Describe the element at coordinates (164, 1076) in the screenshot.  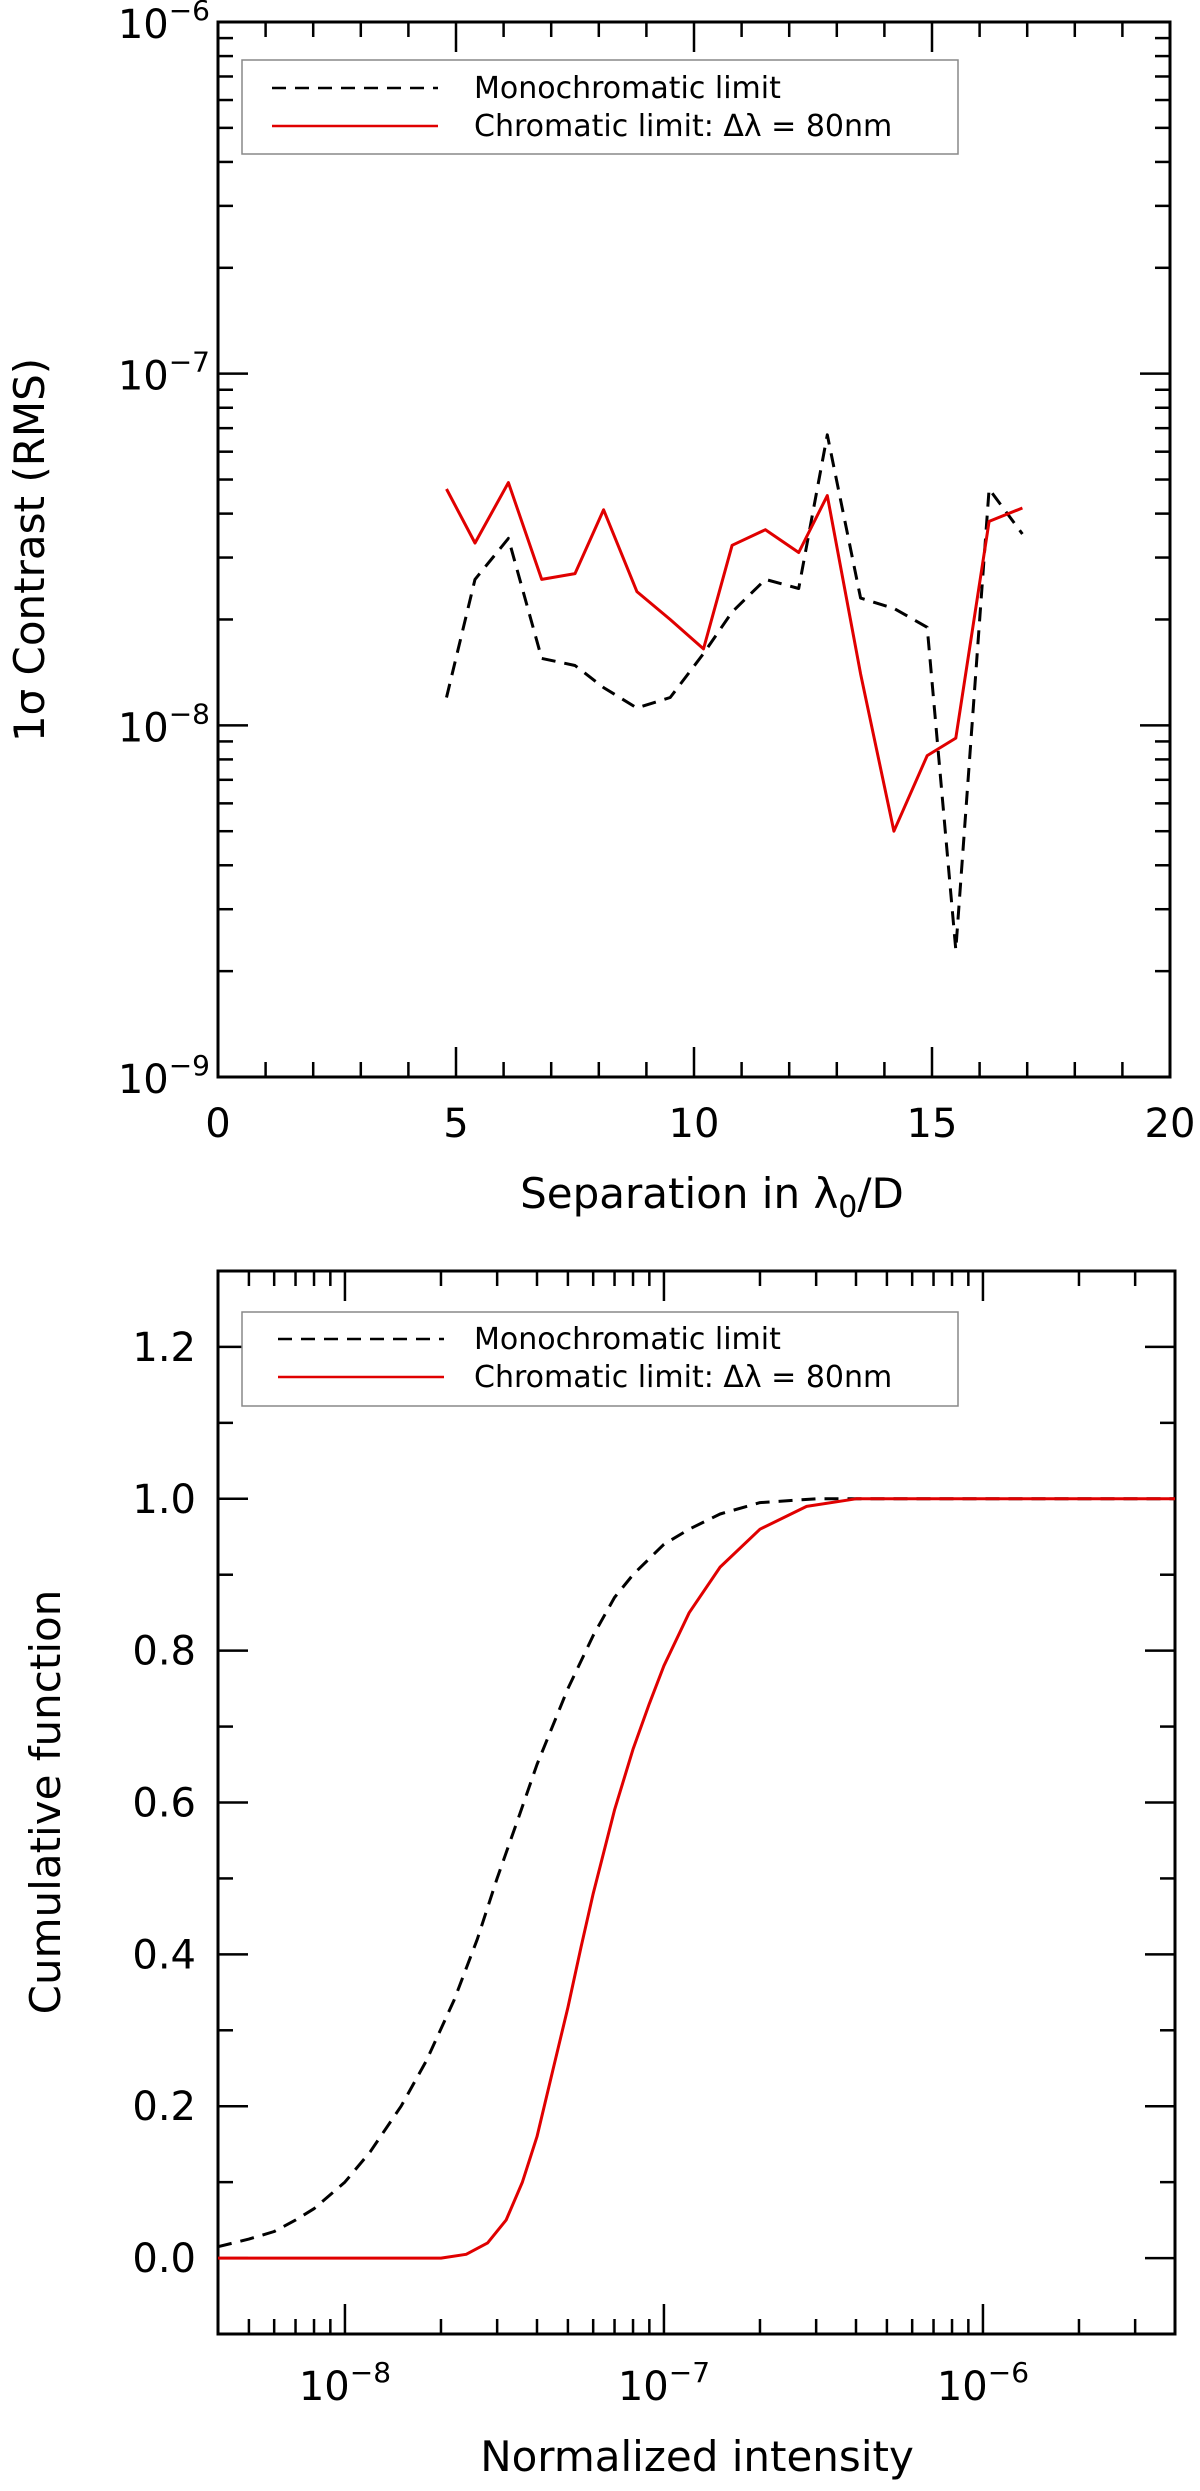
I see `y-tick-label: 10⁻⁹` at that location.